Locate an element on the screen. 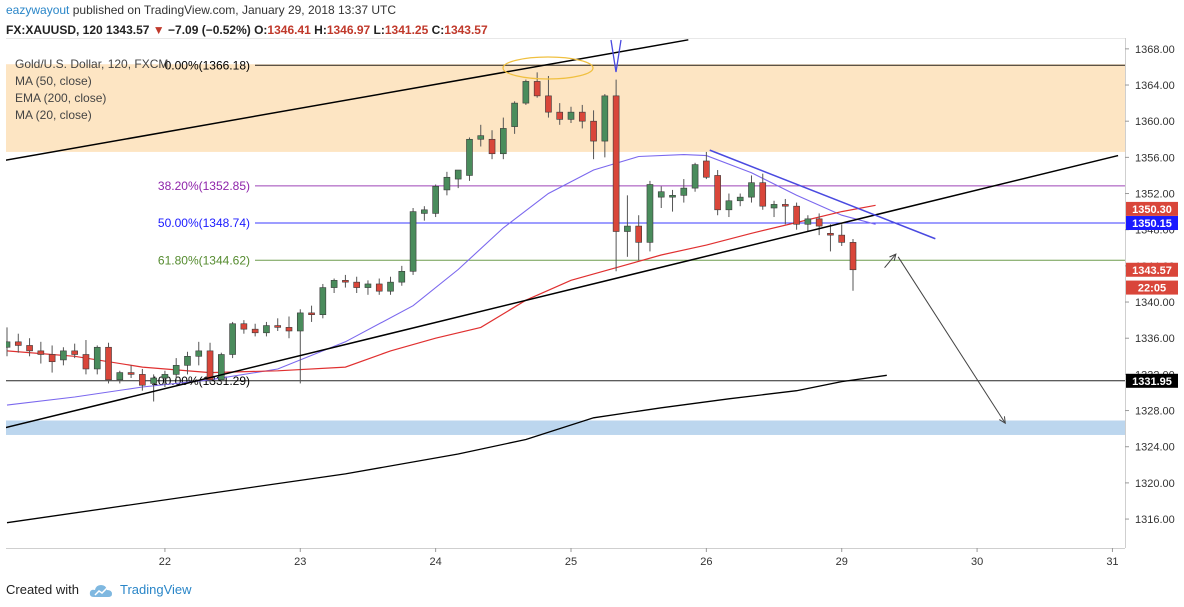 The width and height of the screenshot is (1184, 607). legend-ma20: MA (20, close) is located at coordinates (53, 115).